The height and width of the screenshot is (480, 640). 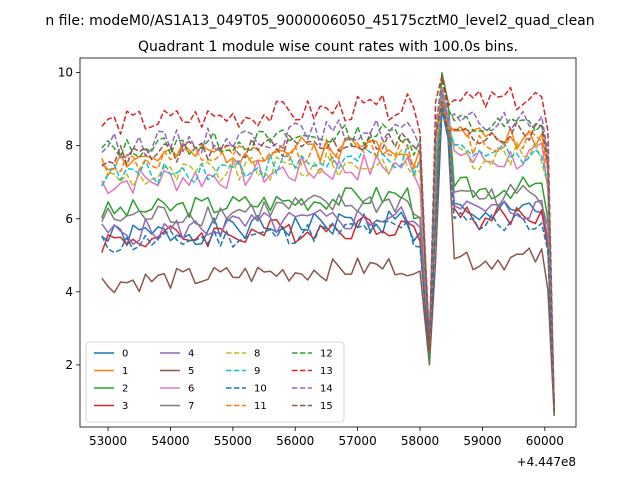 What do you see at coordinates (326, 354) in the screenshot?
I see `legend-label-12: 12` at bounding box center [326, 354].